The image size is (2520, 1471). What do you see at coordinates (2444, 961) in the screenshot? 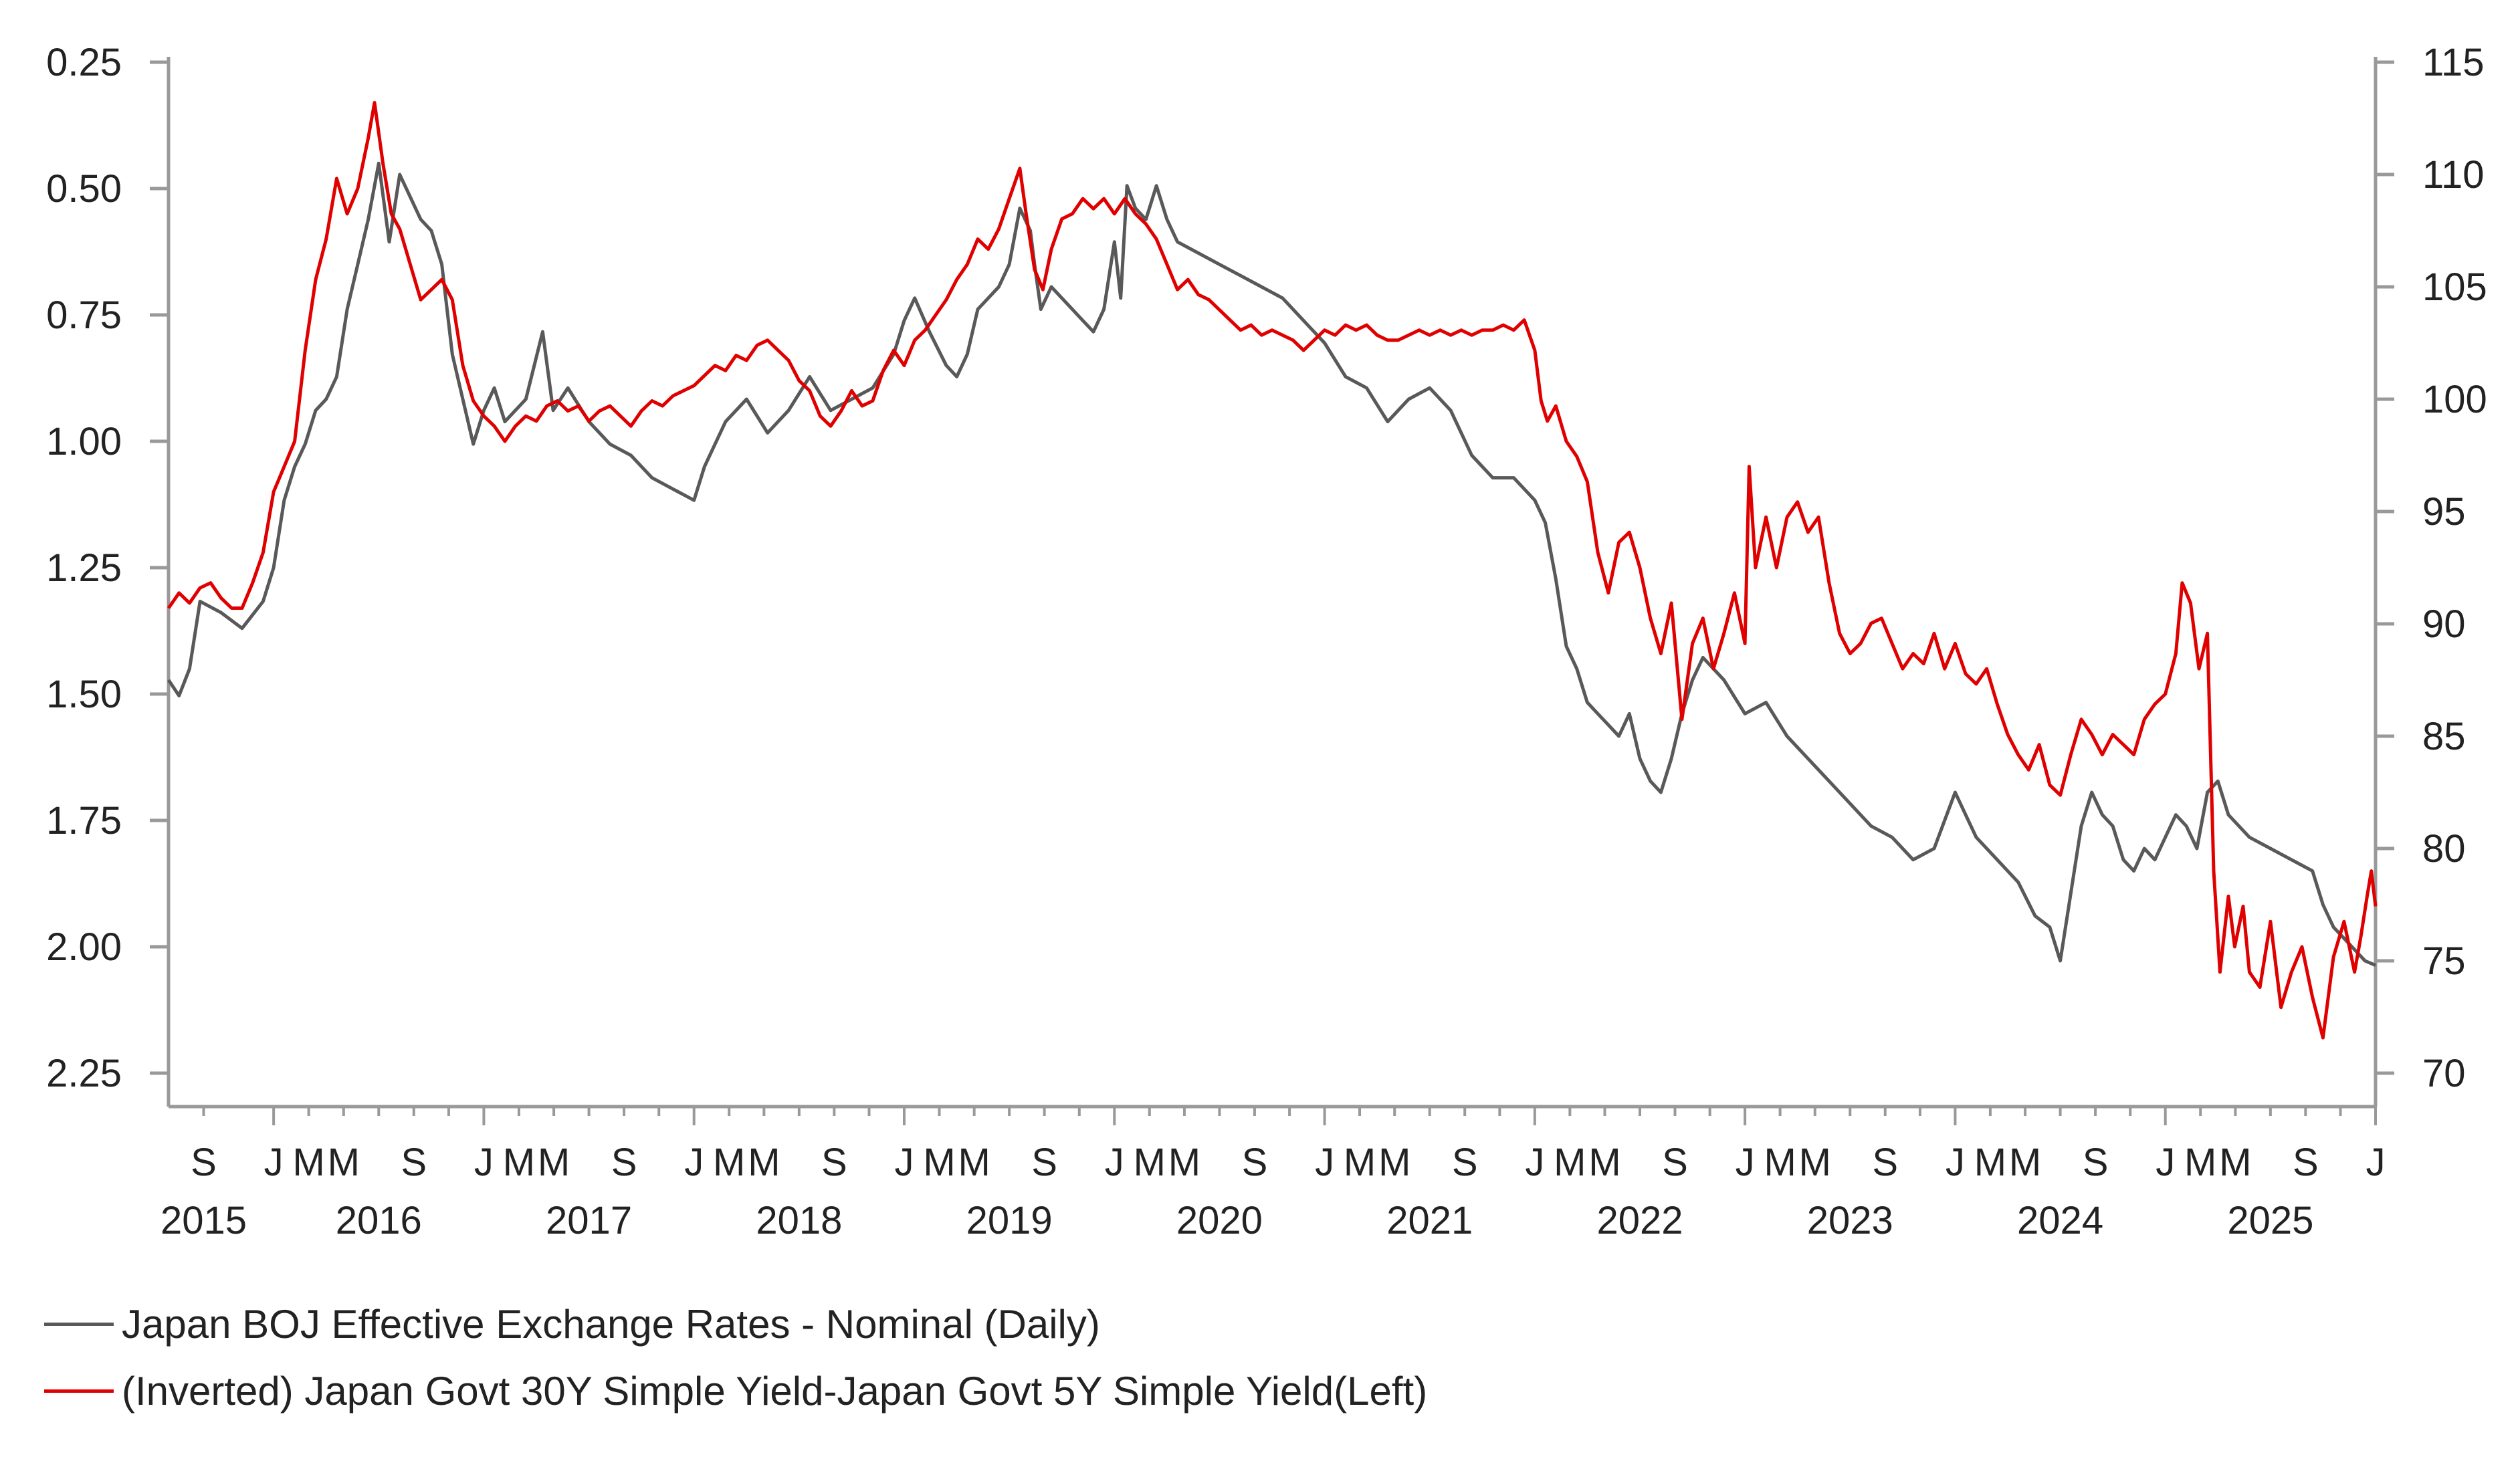
I see `right-tick-label: 75` at bounding box center [2444, 961].